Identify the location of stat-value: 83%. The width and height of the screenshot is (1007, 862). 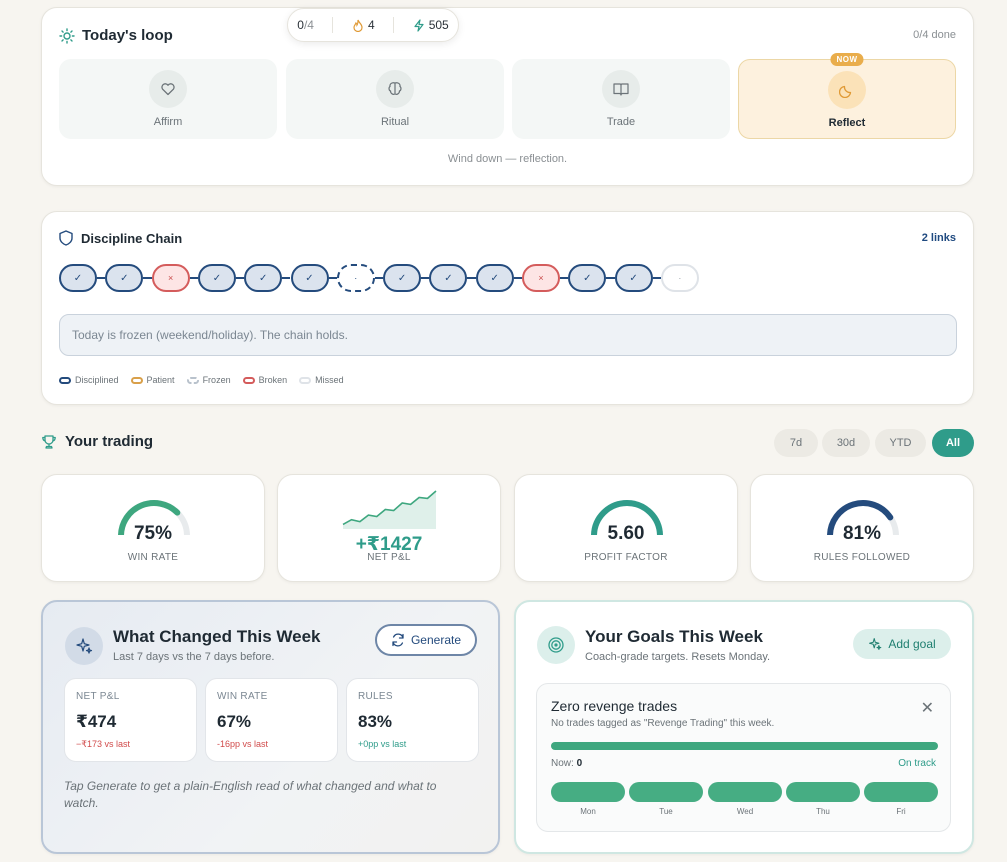
(375, 721).